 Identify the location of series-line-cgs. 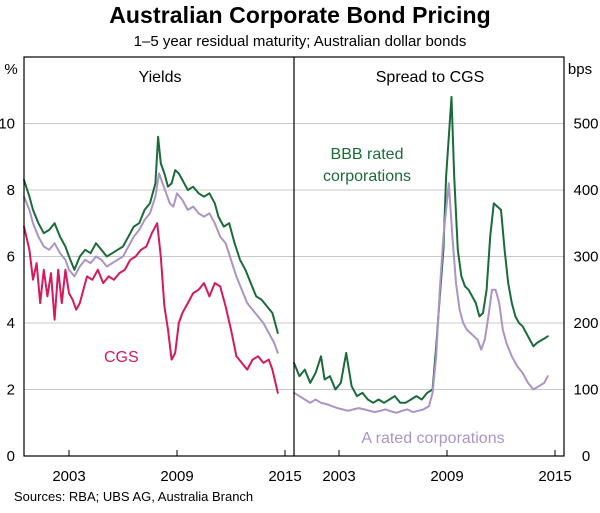
(151, 308).